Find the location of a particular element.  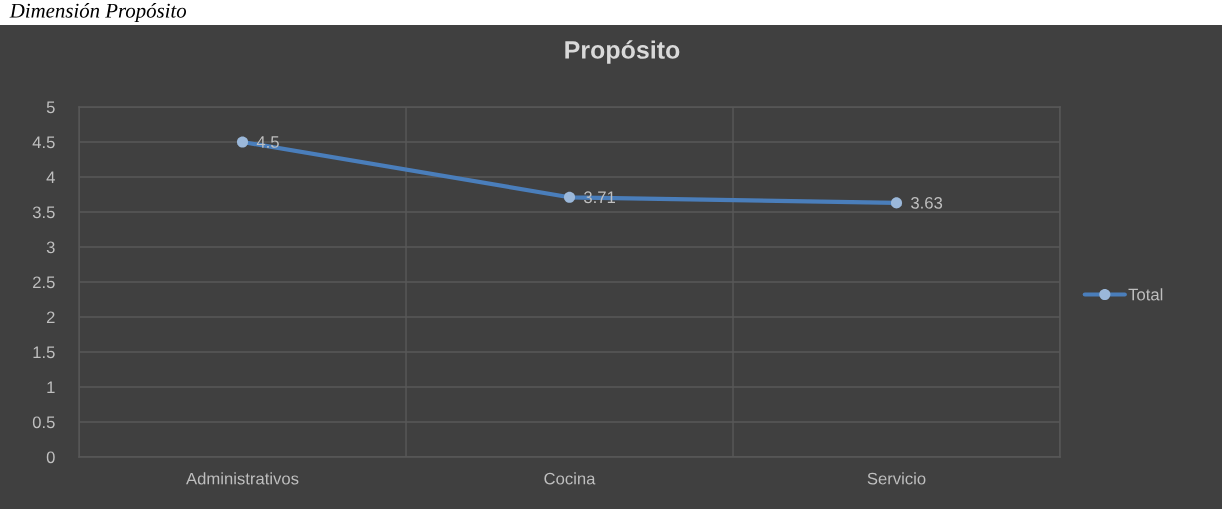

x-tick-label: Administrativos is located at coordinates (242, 478).